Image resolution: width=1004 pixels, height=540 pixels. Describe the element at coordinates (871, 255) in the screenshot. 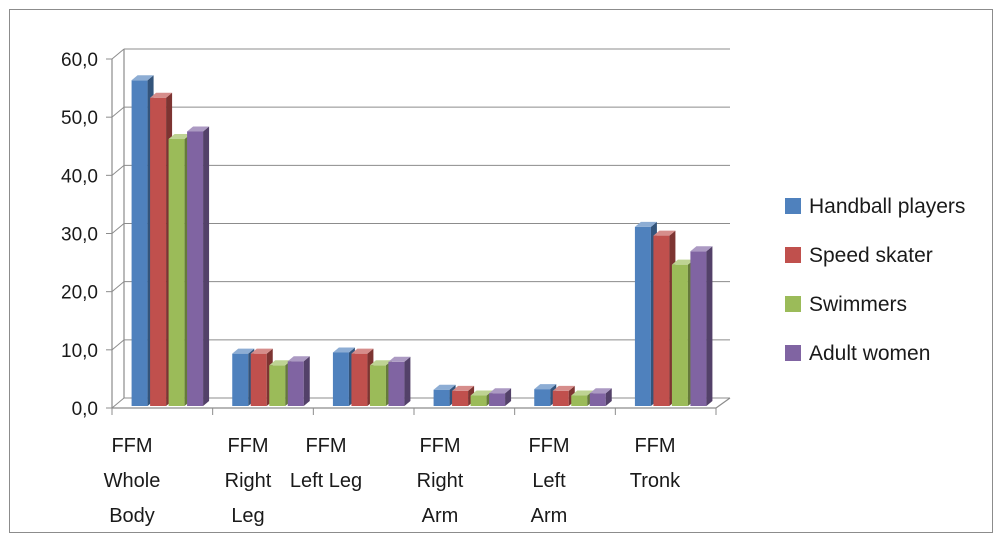

I see `legend-label: Speed skater` at that location.